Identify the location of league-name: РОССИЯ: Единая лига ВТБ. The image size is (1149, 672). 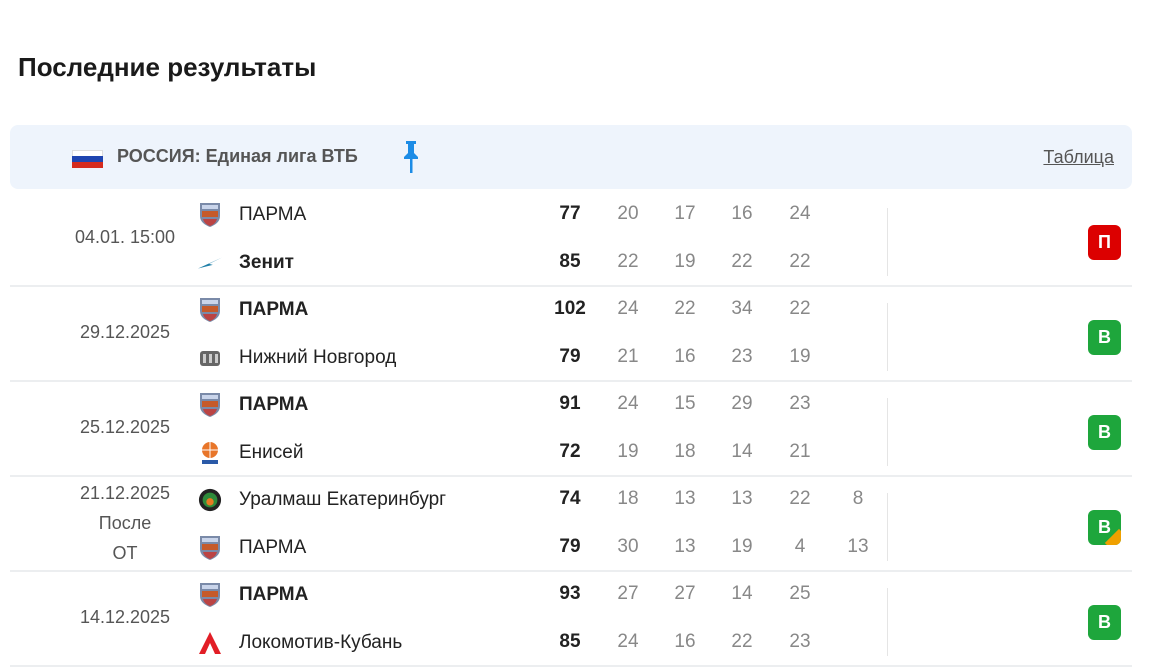
(237, 156).